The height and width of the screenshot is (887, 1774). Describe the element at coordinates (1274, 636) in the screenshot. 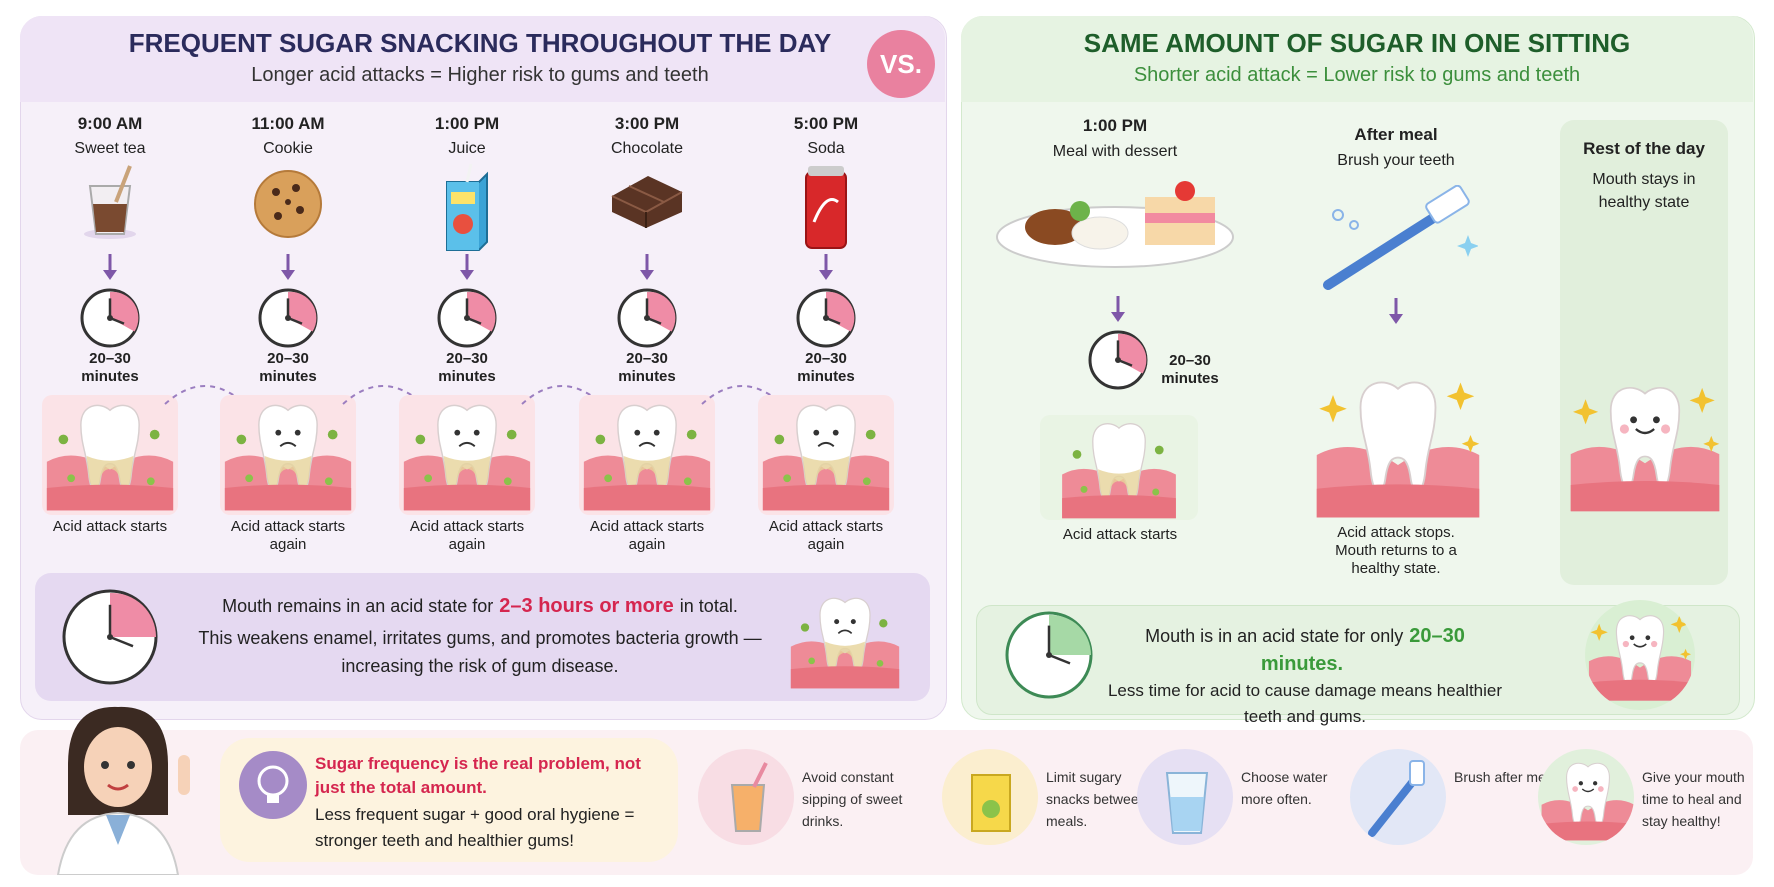

I see `summary-text: Mouth is in an acid state for only` at that location.